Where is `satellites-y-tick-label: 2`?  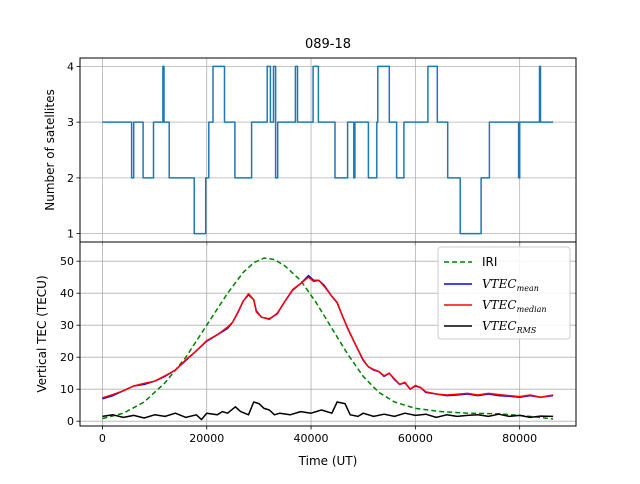
satellites-y-tick-label: 2 is located at coordinates (70, 178).